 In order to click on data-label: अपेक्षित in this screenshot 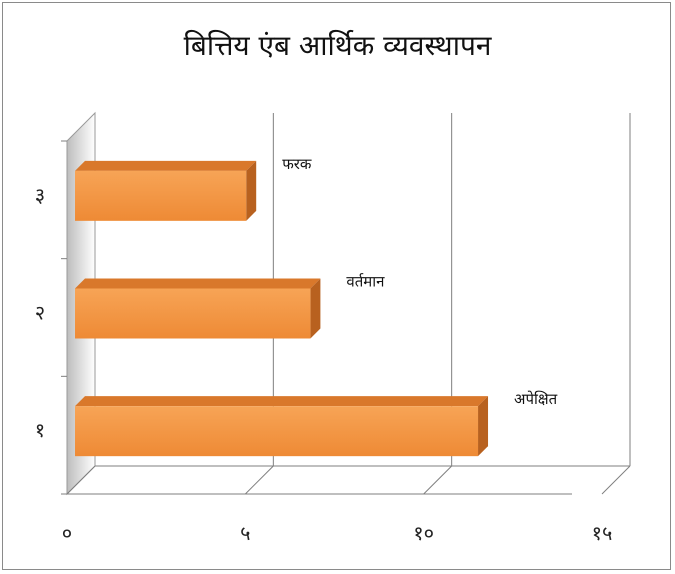, I will do `click(536, 399)`.